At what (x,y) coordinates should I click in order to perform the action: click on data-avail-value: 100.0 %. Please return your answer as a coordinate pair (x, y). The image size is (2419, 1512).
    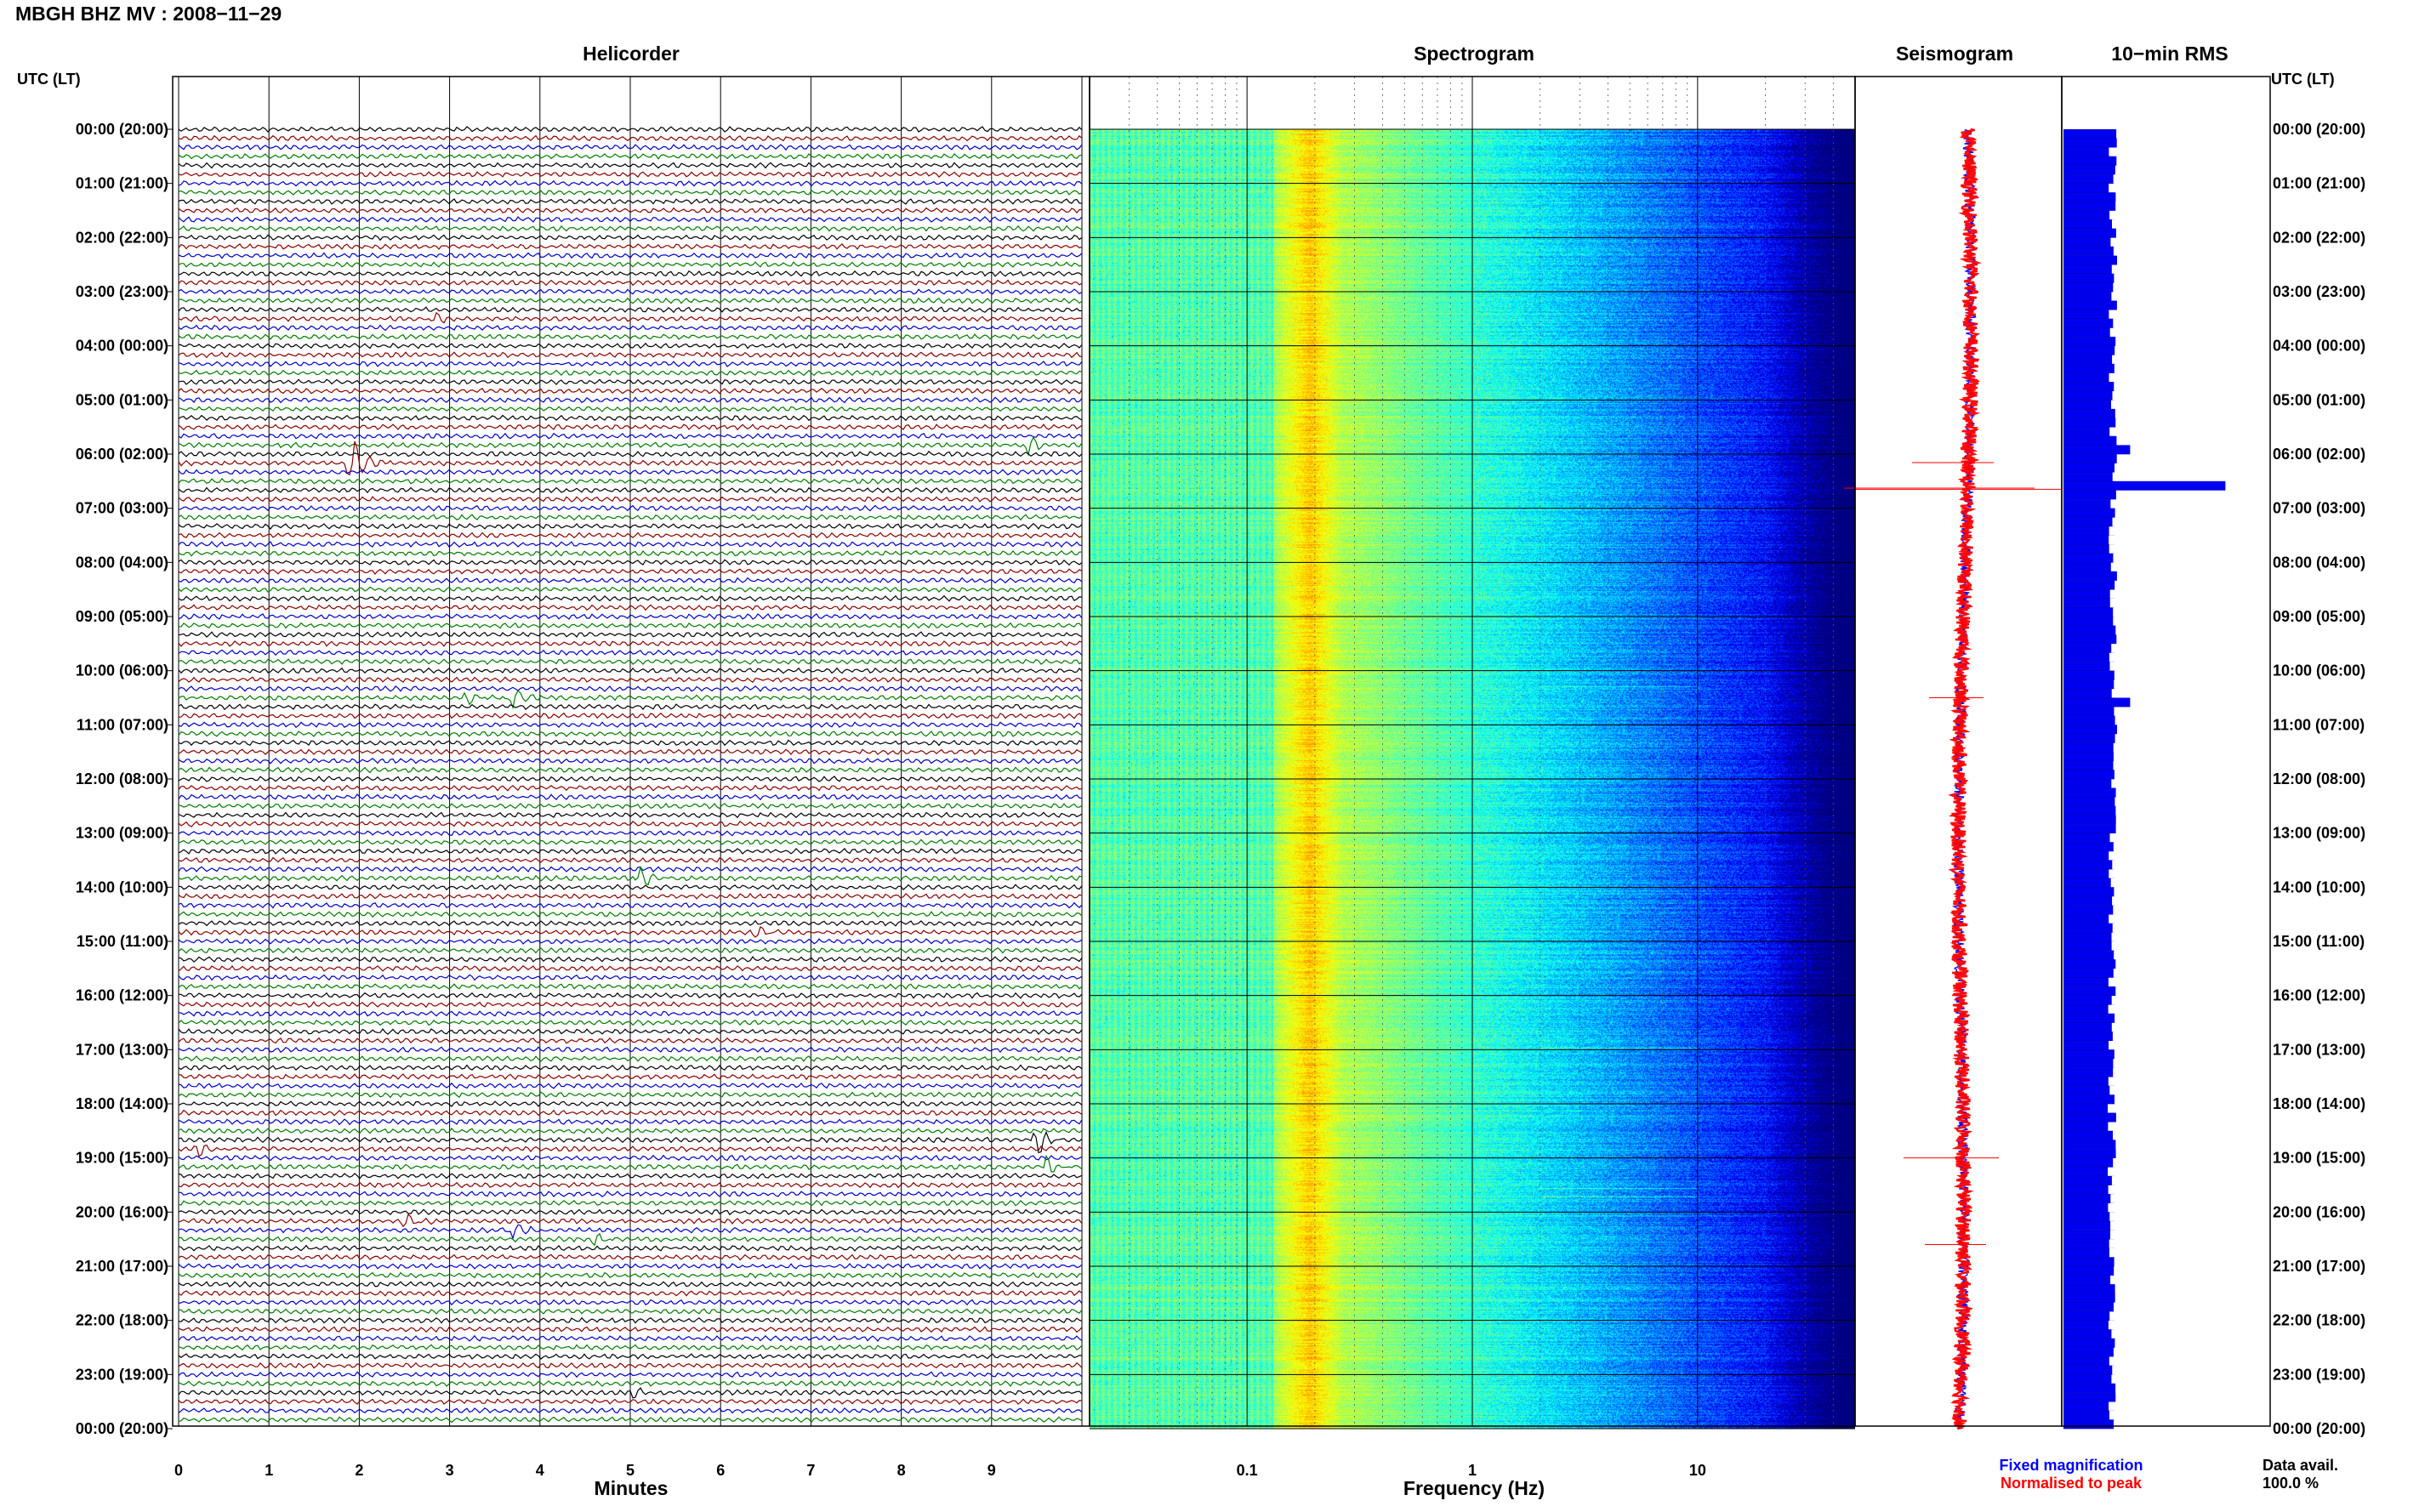
    Looking at the image, I should click on (2290, 1483).